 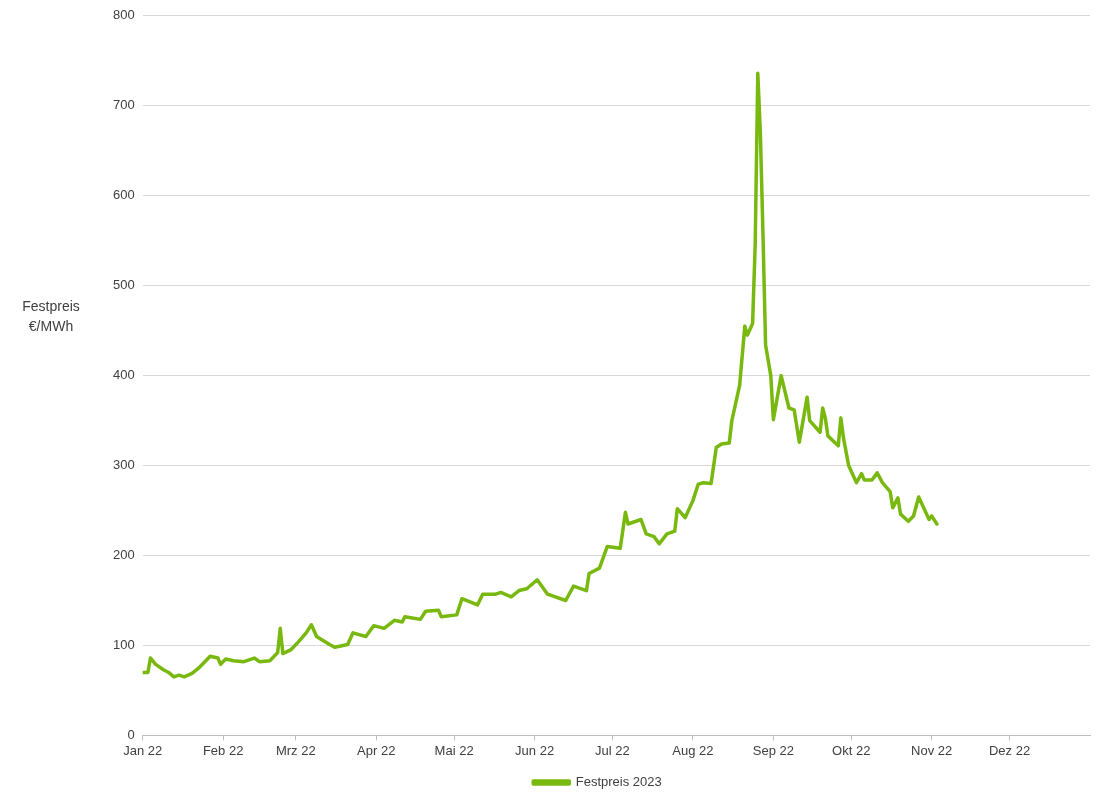 What do you see at coordinates (223, 750) in the screenshot?
I see `x-tick-label: Feb 22` at bounding box center [223, 750].